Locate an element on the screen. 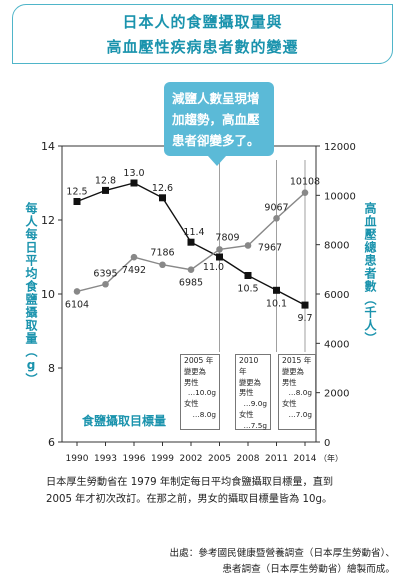 The width and height of the screenshot is (405, 583). patient-count-label: 7967 is located at coordinates (270, 247).